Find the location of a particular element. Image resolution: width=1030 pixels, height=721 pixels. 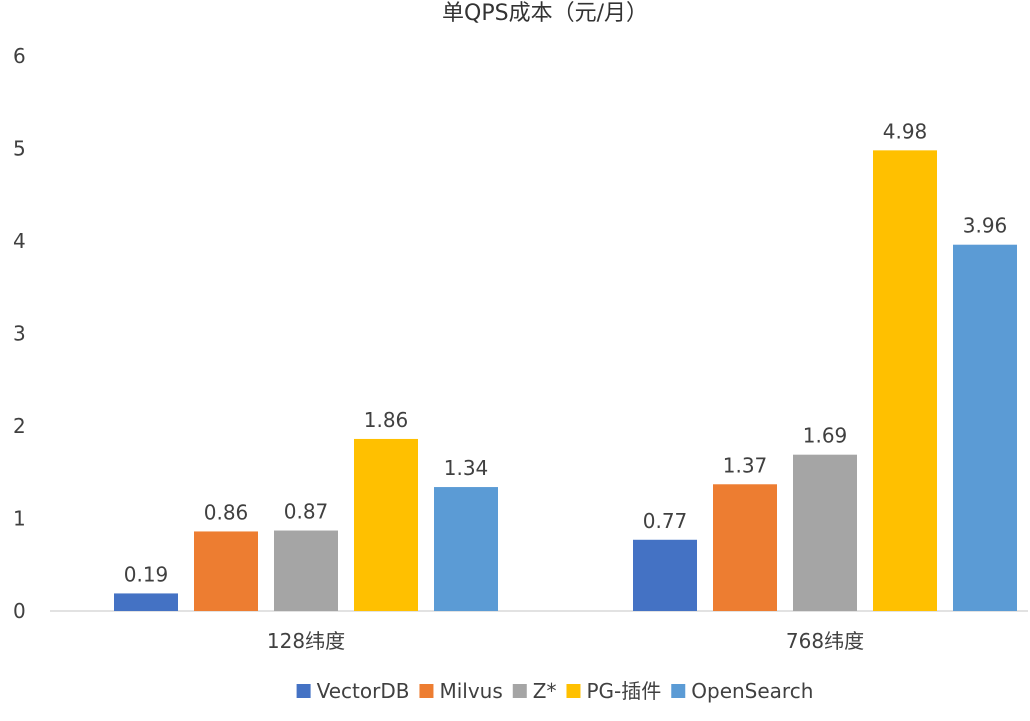

data-label: 1.37 is located at coordinates (745, 465).